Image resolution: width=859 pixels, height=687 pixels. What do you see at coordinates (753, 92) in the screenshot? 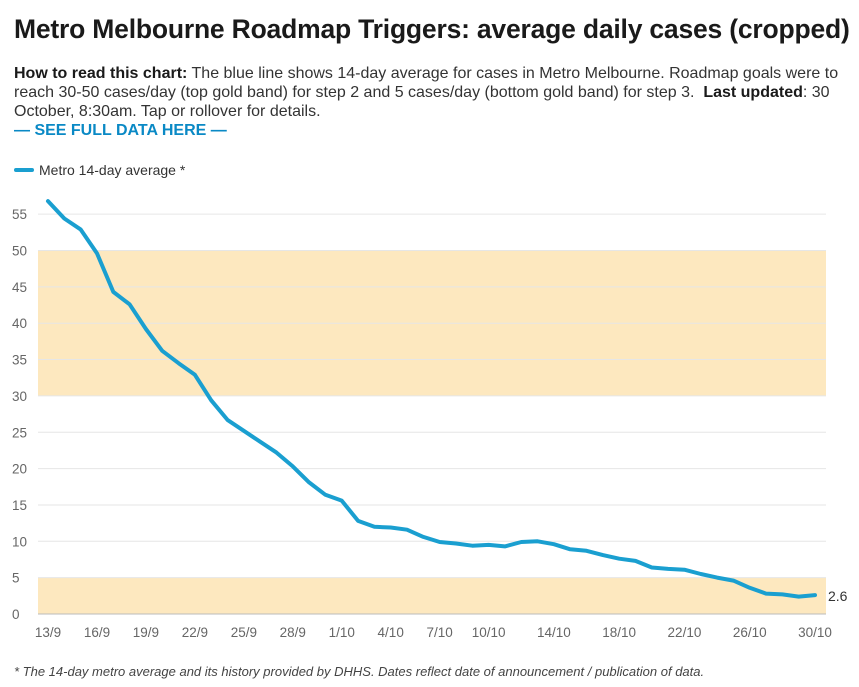
I see `last-updated-label: Last updated` at bounding box center [753, 92].